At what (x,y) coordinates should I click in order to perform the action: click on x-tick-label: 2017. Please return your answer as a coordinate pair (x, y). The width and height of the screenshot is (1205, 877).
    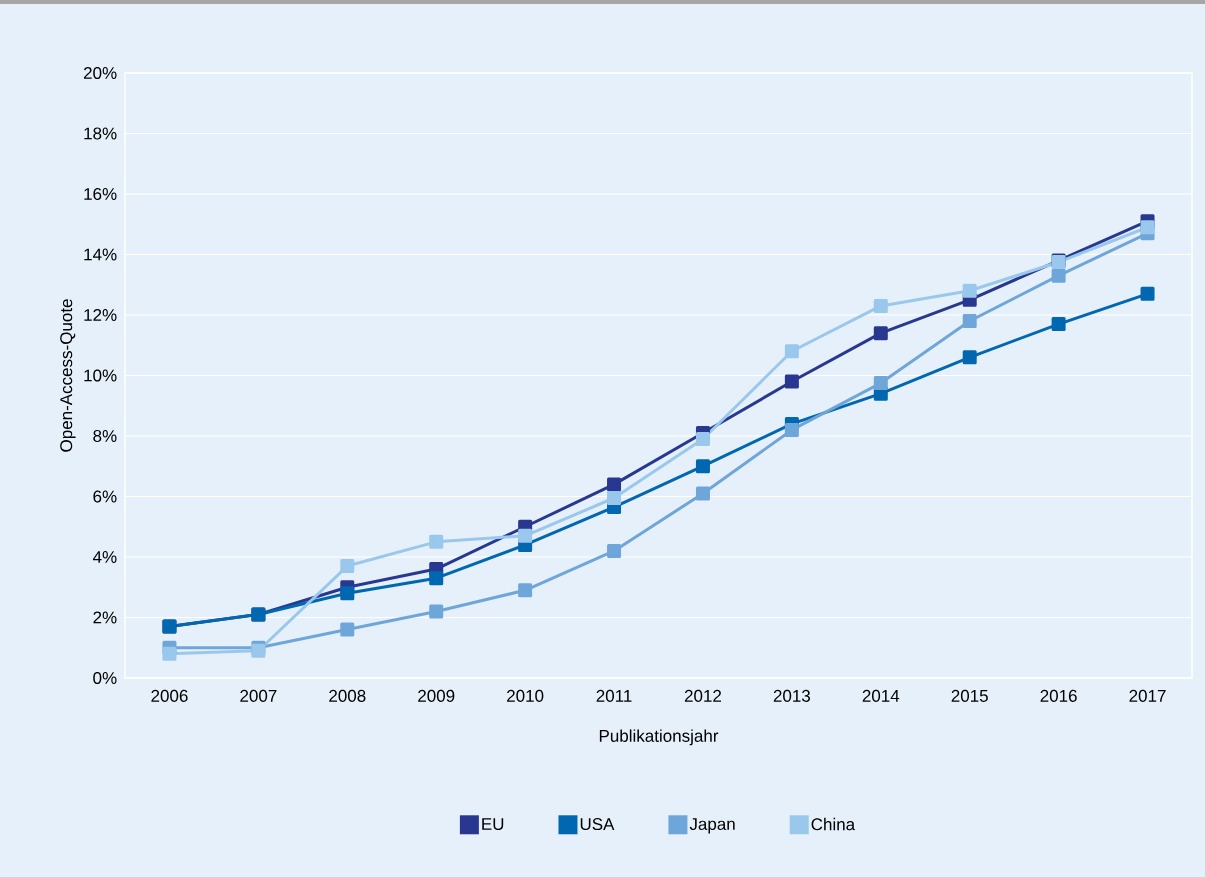
    Looking at the image, I should click on (1147, 695).